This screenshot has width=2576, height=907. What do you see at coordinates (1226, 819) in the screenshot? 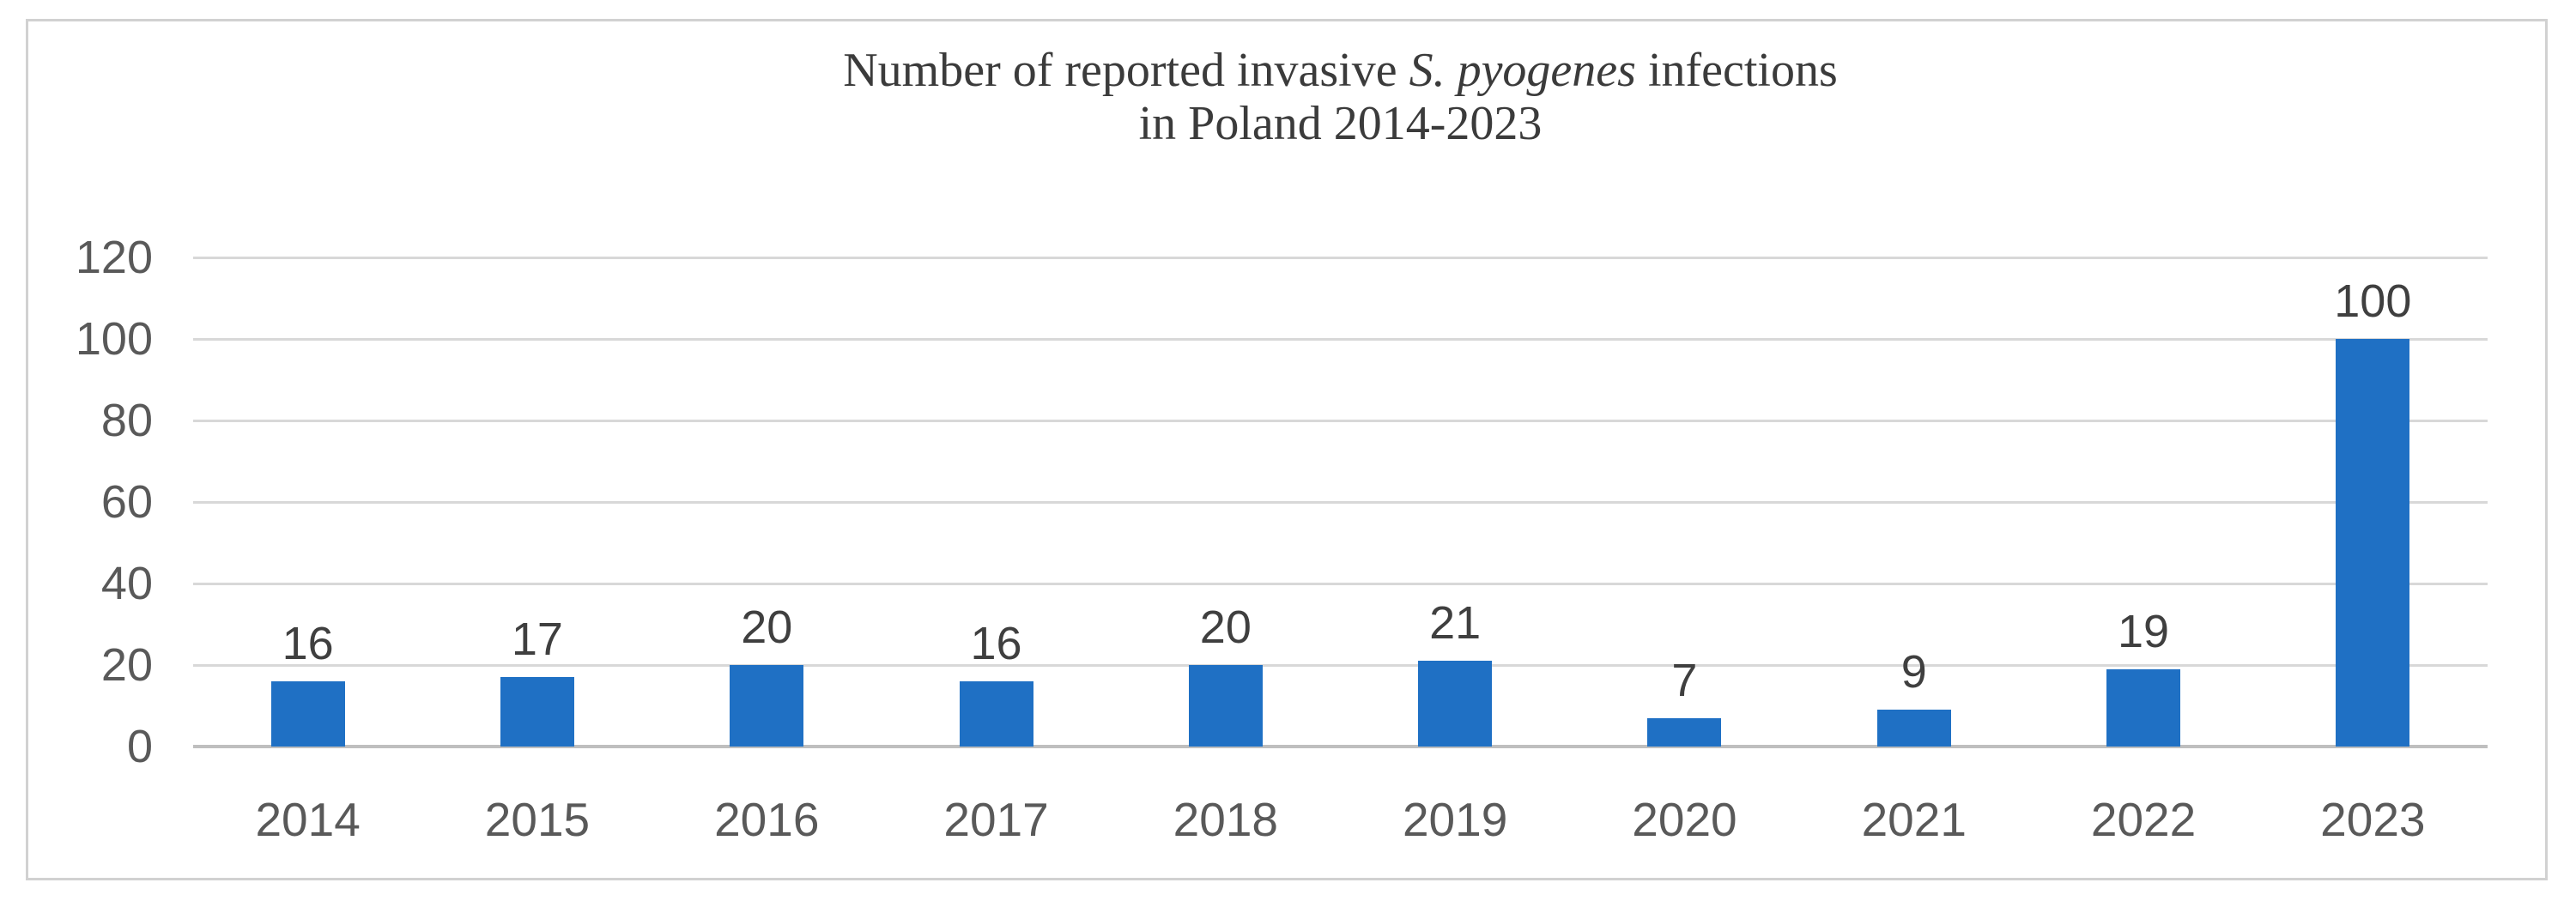
I see `x-axis-tick-label-2018: 2018` at bounding box center [1226, 819].